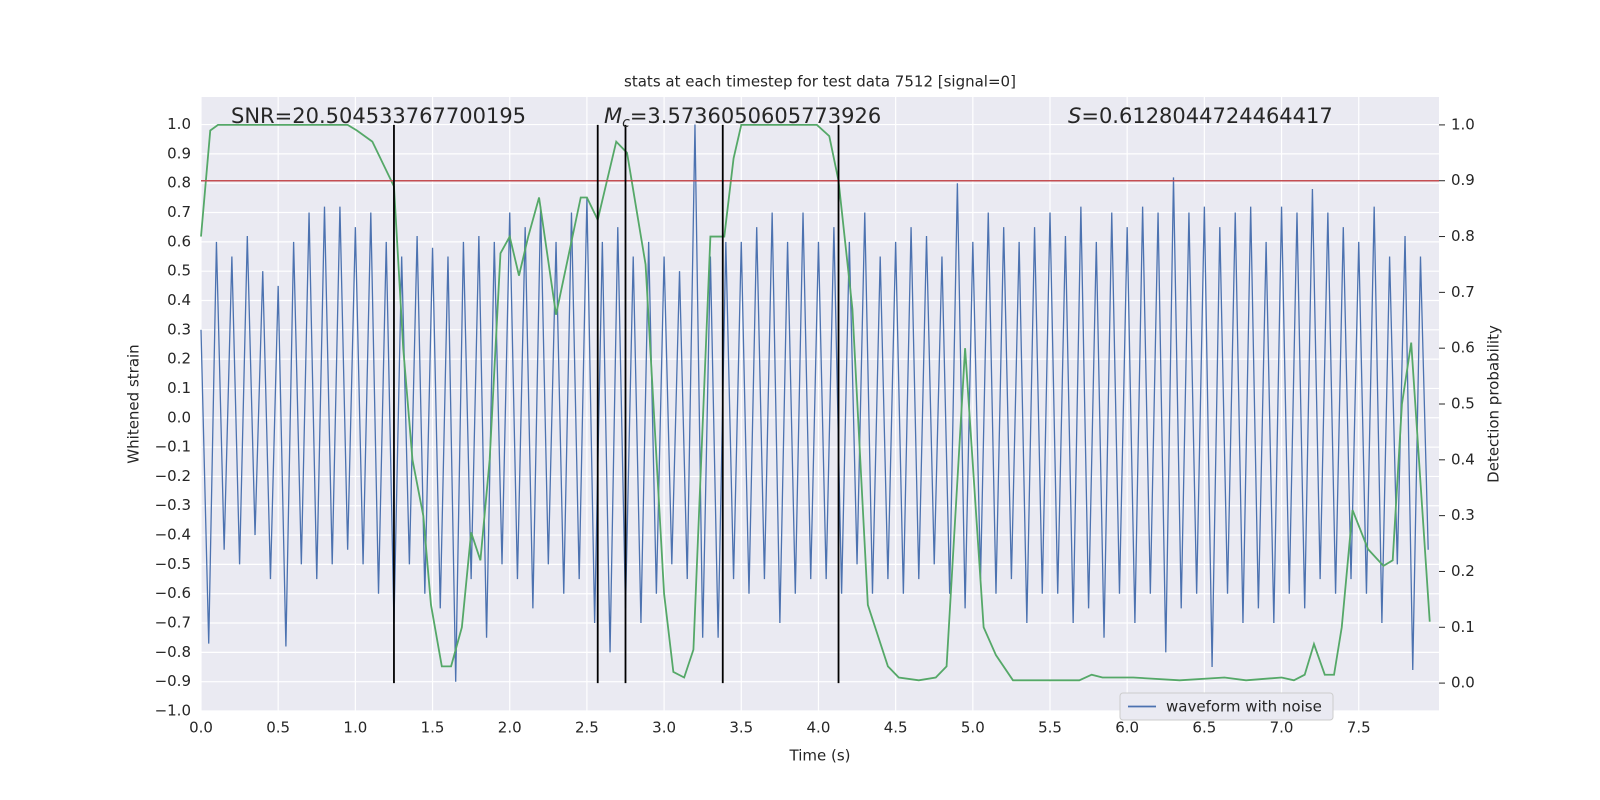 The height and width of the screenshot is (800, 1600). I want to click on y2-axis-label: Detection probability, so click(1494, 404).